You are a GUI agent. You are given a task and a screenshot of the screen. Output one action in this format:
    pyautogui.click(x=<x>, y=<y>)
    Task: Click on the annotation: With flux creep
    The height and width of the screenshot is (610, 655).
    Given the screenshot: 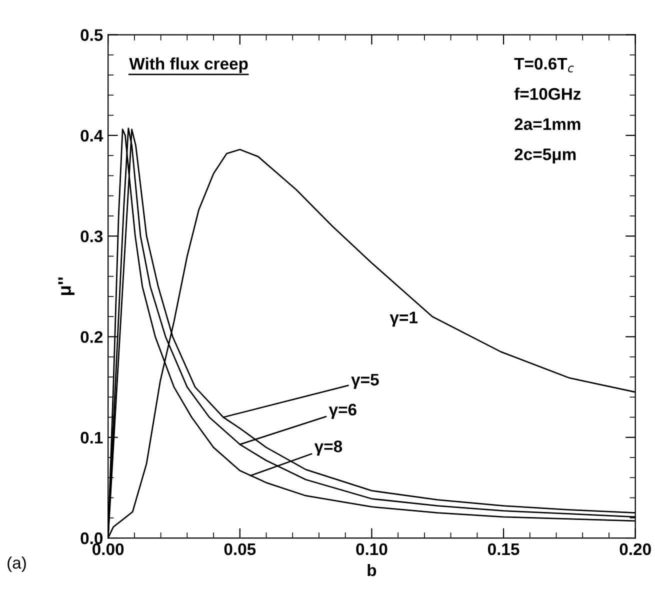 What is the action you would take?
    pyautogui.click(x=188, y=65)
    